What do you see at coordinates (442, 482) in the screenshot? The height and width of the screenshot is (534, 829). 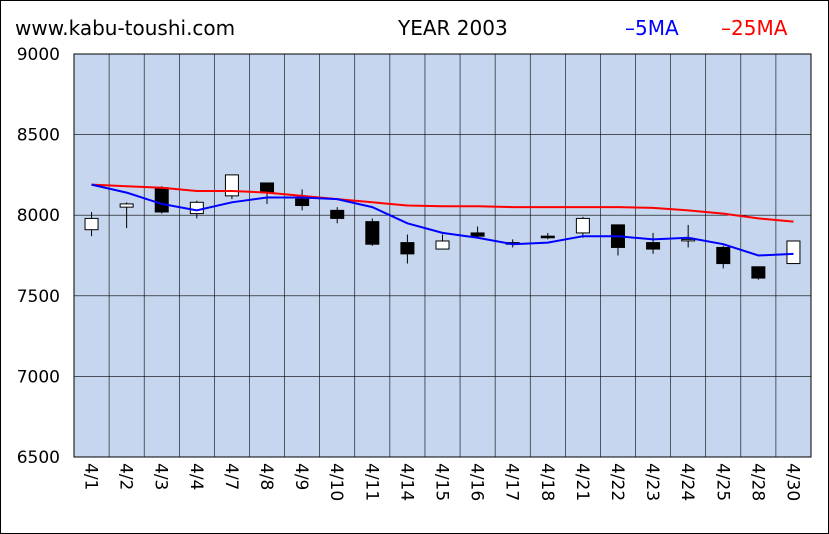 I see `x-tick-label: 4/15` at bounding box center [442, 482].